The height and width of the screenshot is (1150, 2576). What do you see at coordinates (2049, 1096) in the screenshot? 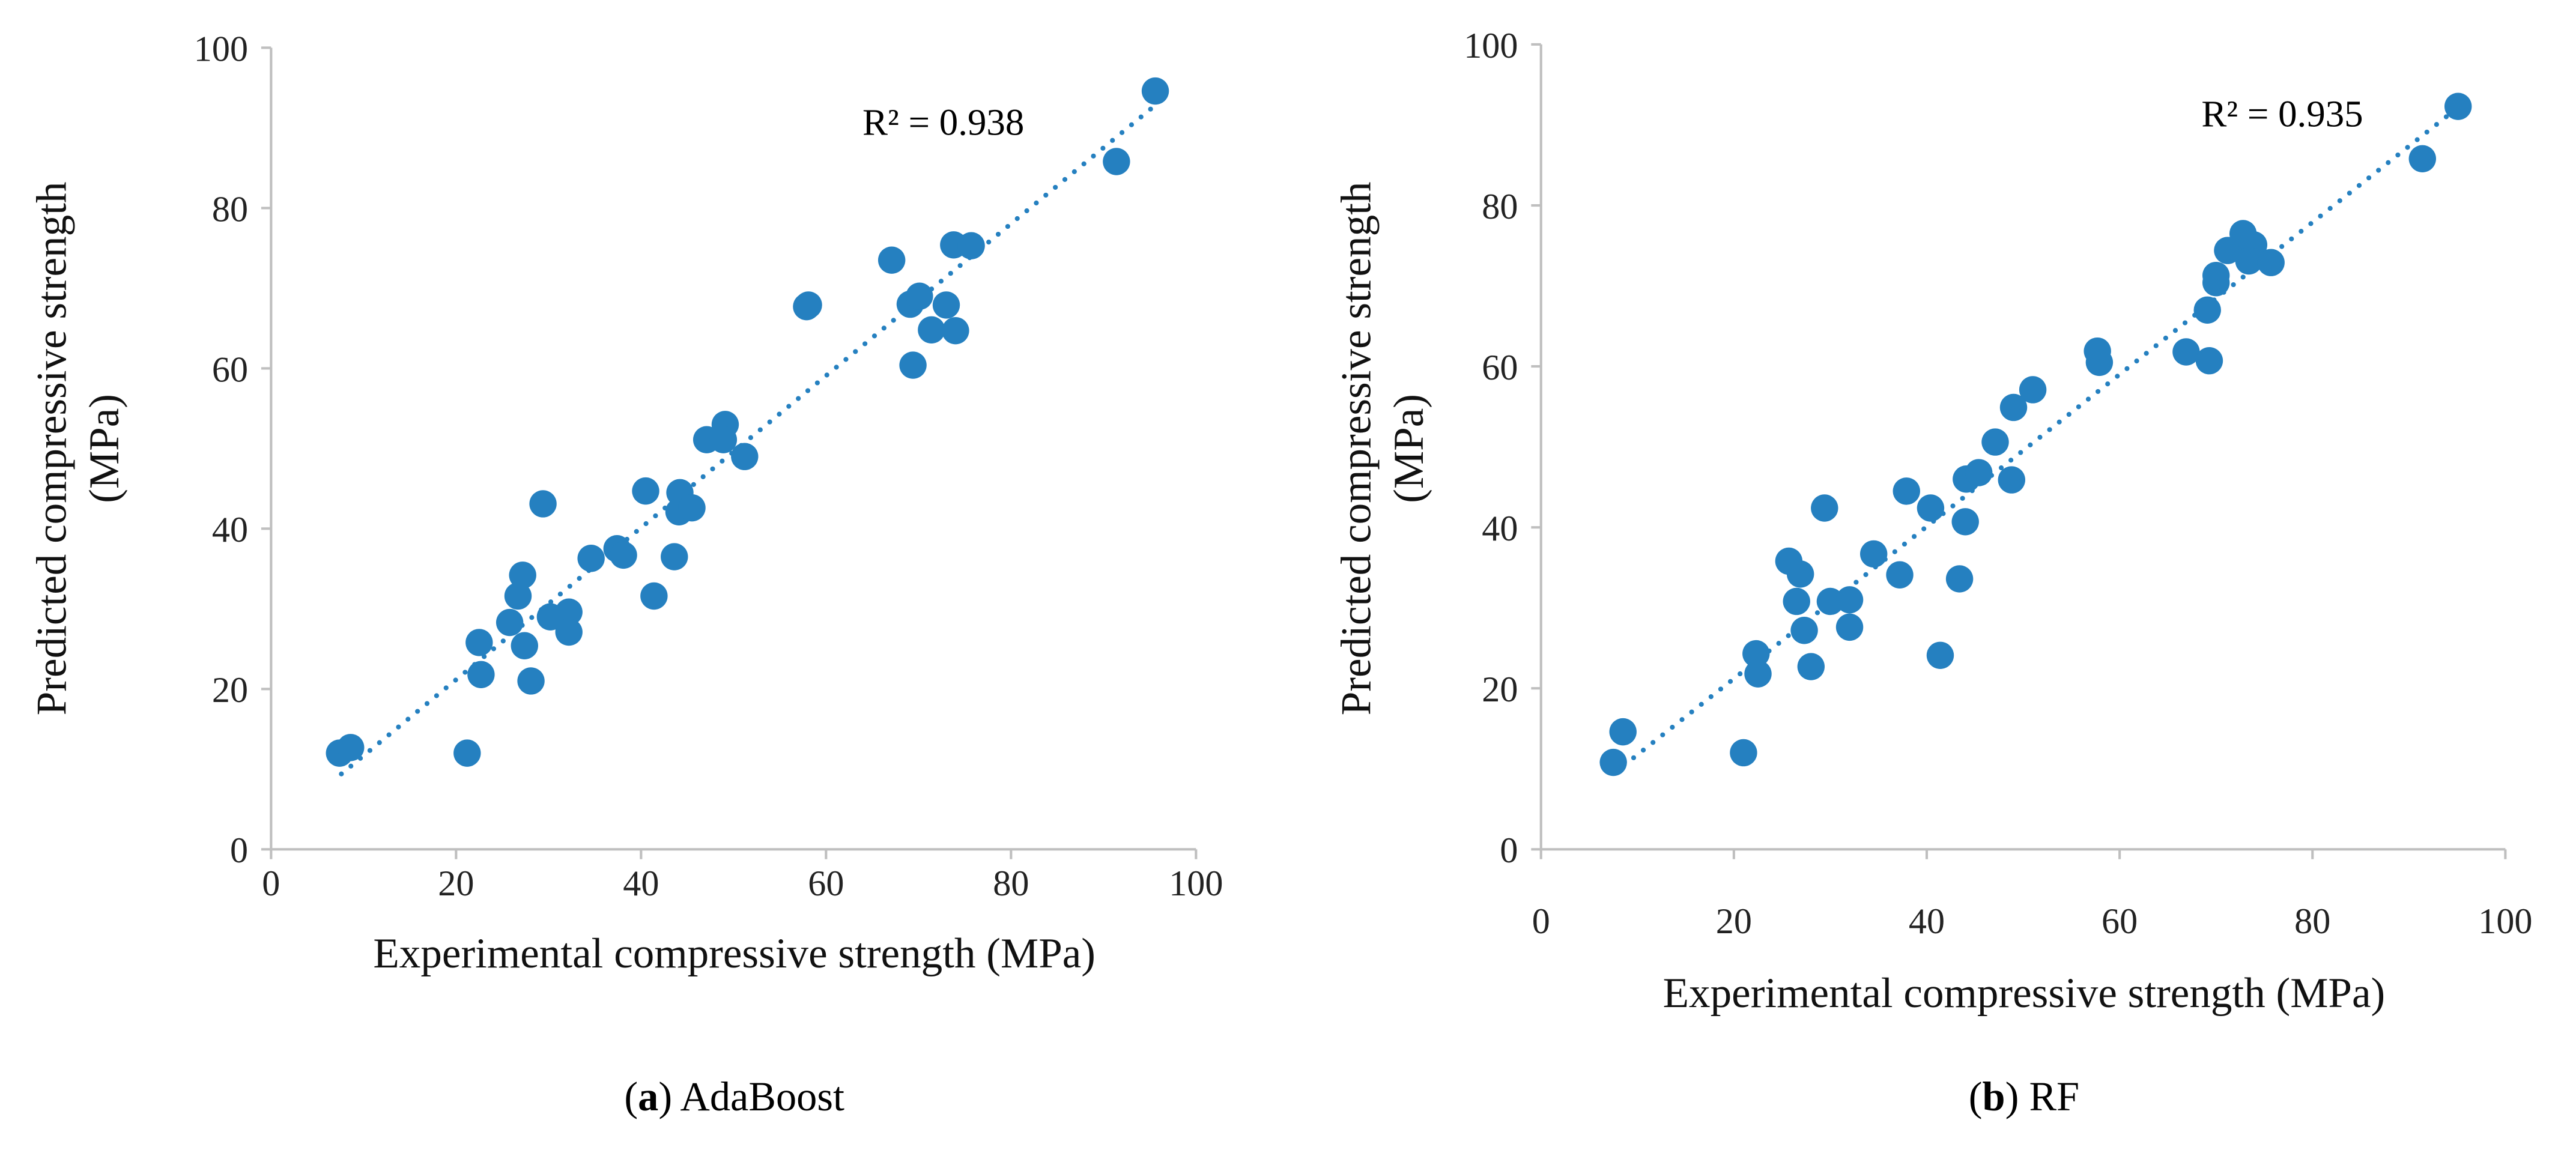
I see `caption-text: RF` at bounding box center [2049, 1096].